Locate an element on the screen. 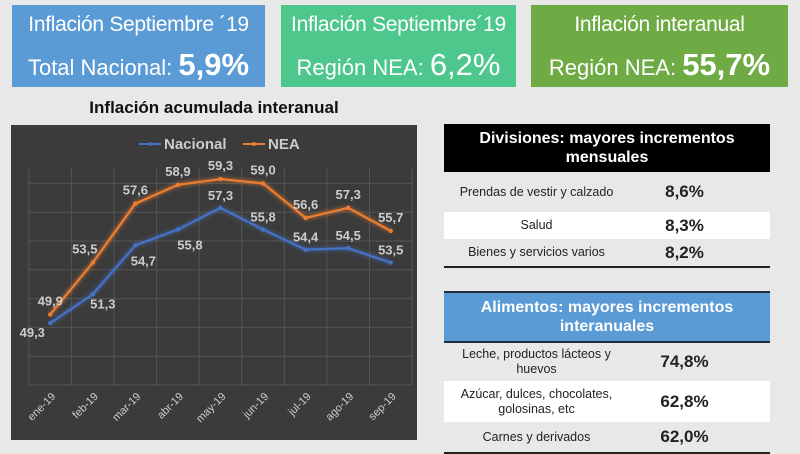  data-label: 59,0 is located at coordinates (262, 169).